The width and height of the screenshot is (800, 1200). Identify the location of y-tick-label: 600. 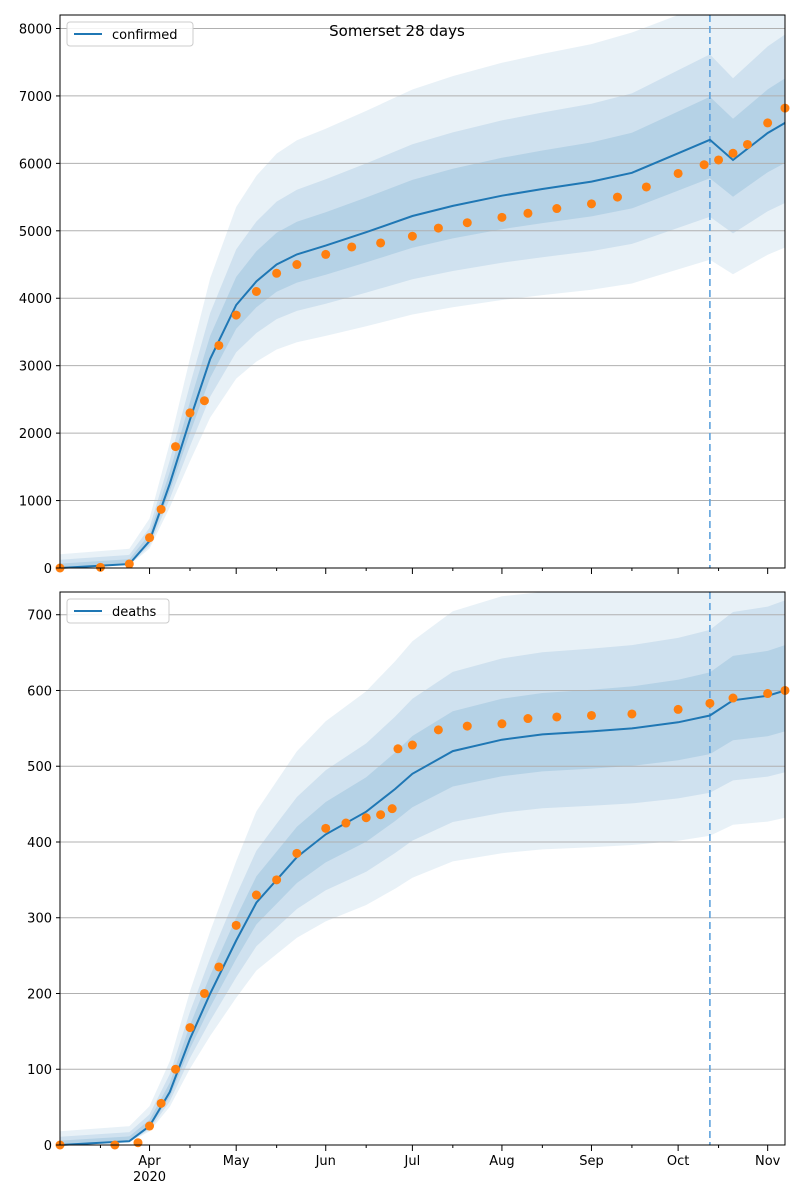
(39, 691).